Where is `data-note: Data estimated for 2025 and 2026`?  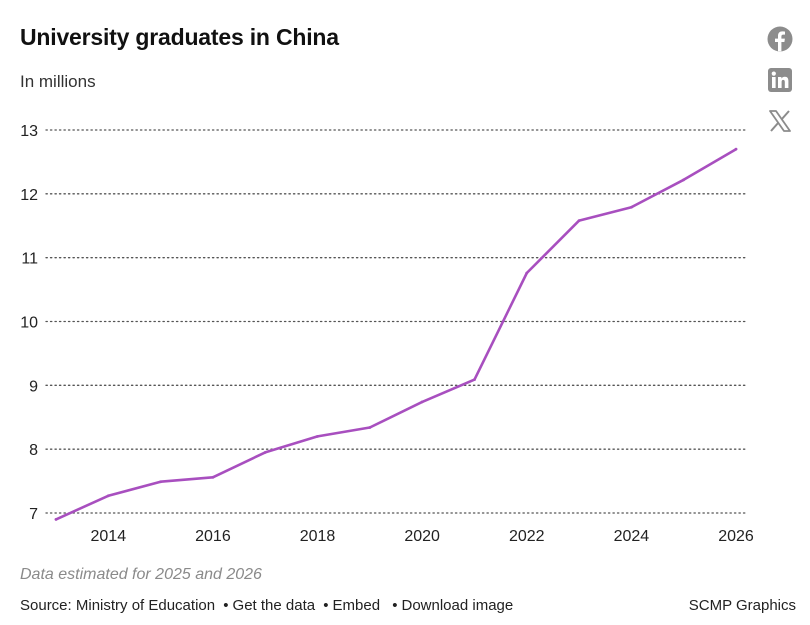 data-note: Data estimated for 2025 and 2026 is located at coordinates (141, 574).